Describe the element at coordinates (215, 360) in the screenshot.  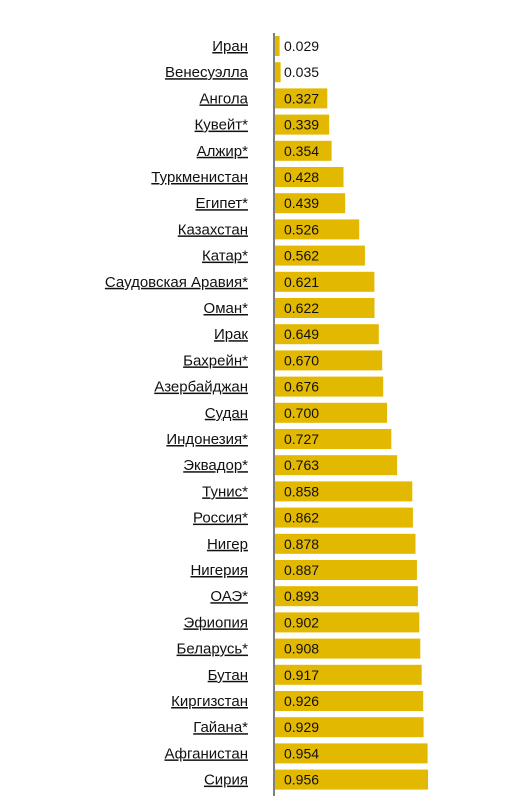
I see `category-label: Бахрейн*` at that location.